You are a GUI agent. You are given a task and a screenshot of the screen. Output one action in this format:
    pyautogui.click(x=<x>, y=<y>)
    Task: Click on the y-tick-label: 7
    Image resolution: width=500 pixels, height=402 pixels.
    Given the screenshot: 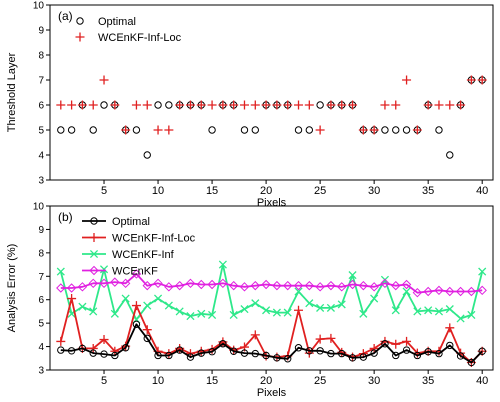 What is the action you would take?
    pyautogui.click(x=41, y=81)
    